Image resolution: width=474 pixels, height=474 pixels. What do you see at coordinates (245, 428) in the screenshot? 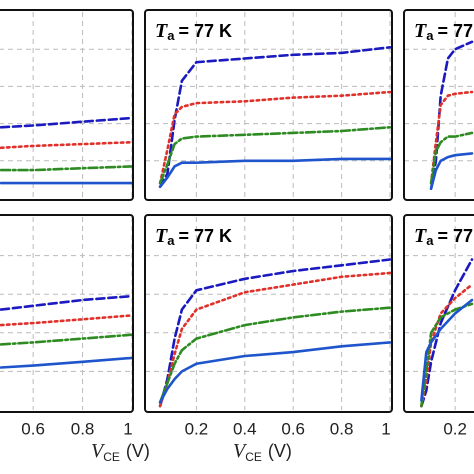
I see `x-tick-label: 0.4` at bounding box center [245, 428].